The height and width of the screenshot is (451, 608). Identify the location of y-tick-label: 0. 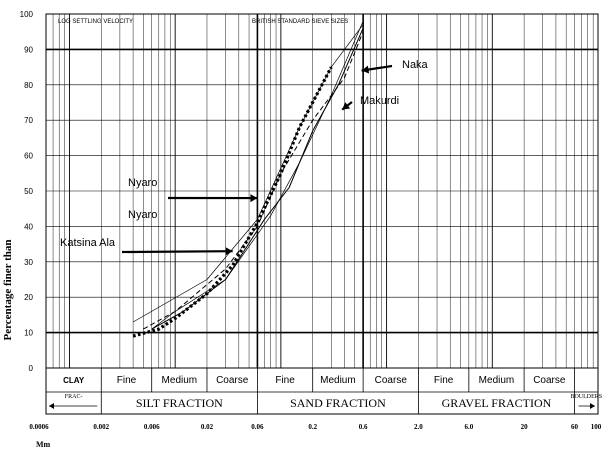
(31, 368).